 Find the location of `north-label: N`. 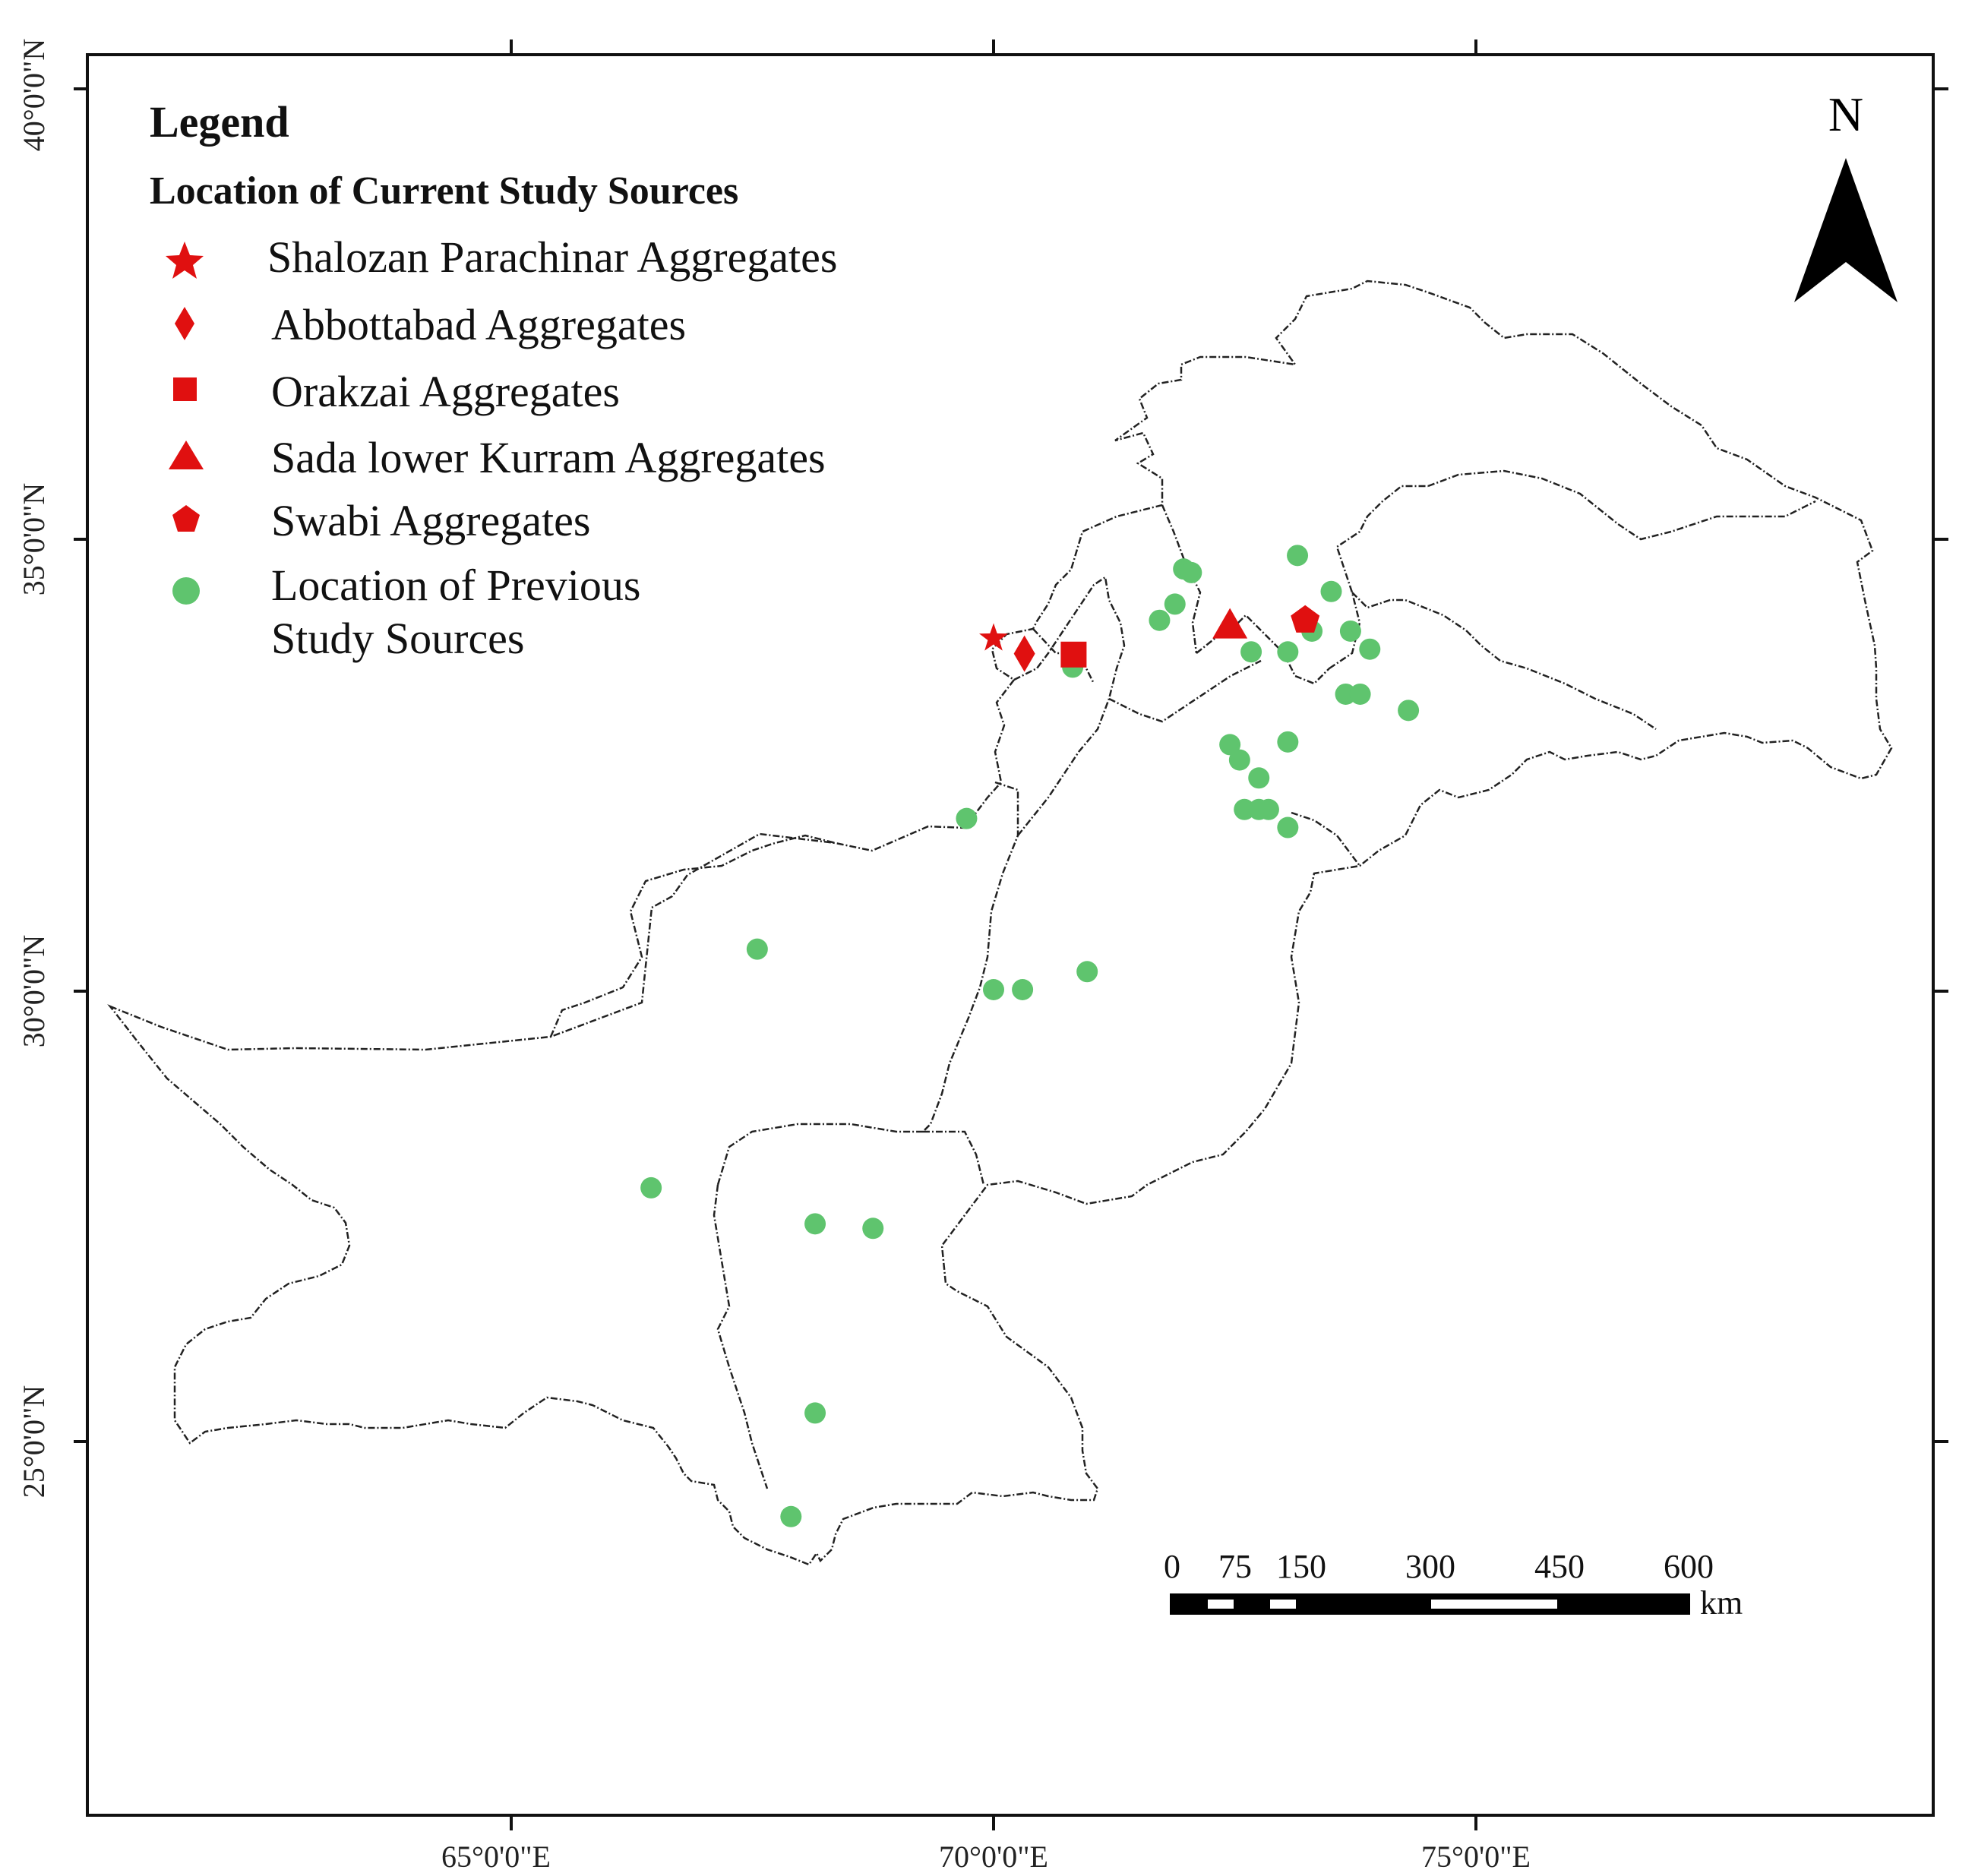

north-label: N is located at coordinates (1845, 114).